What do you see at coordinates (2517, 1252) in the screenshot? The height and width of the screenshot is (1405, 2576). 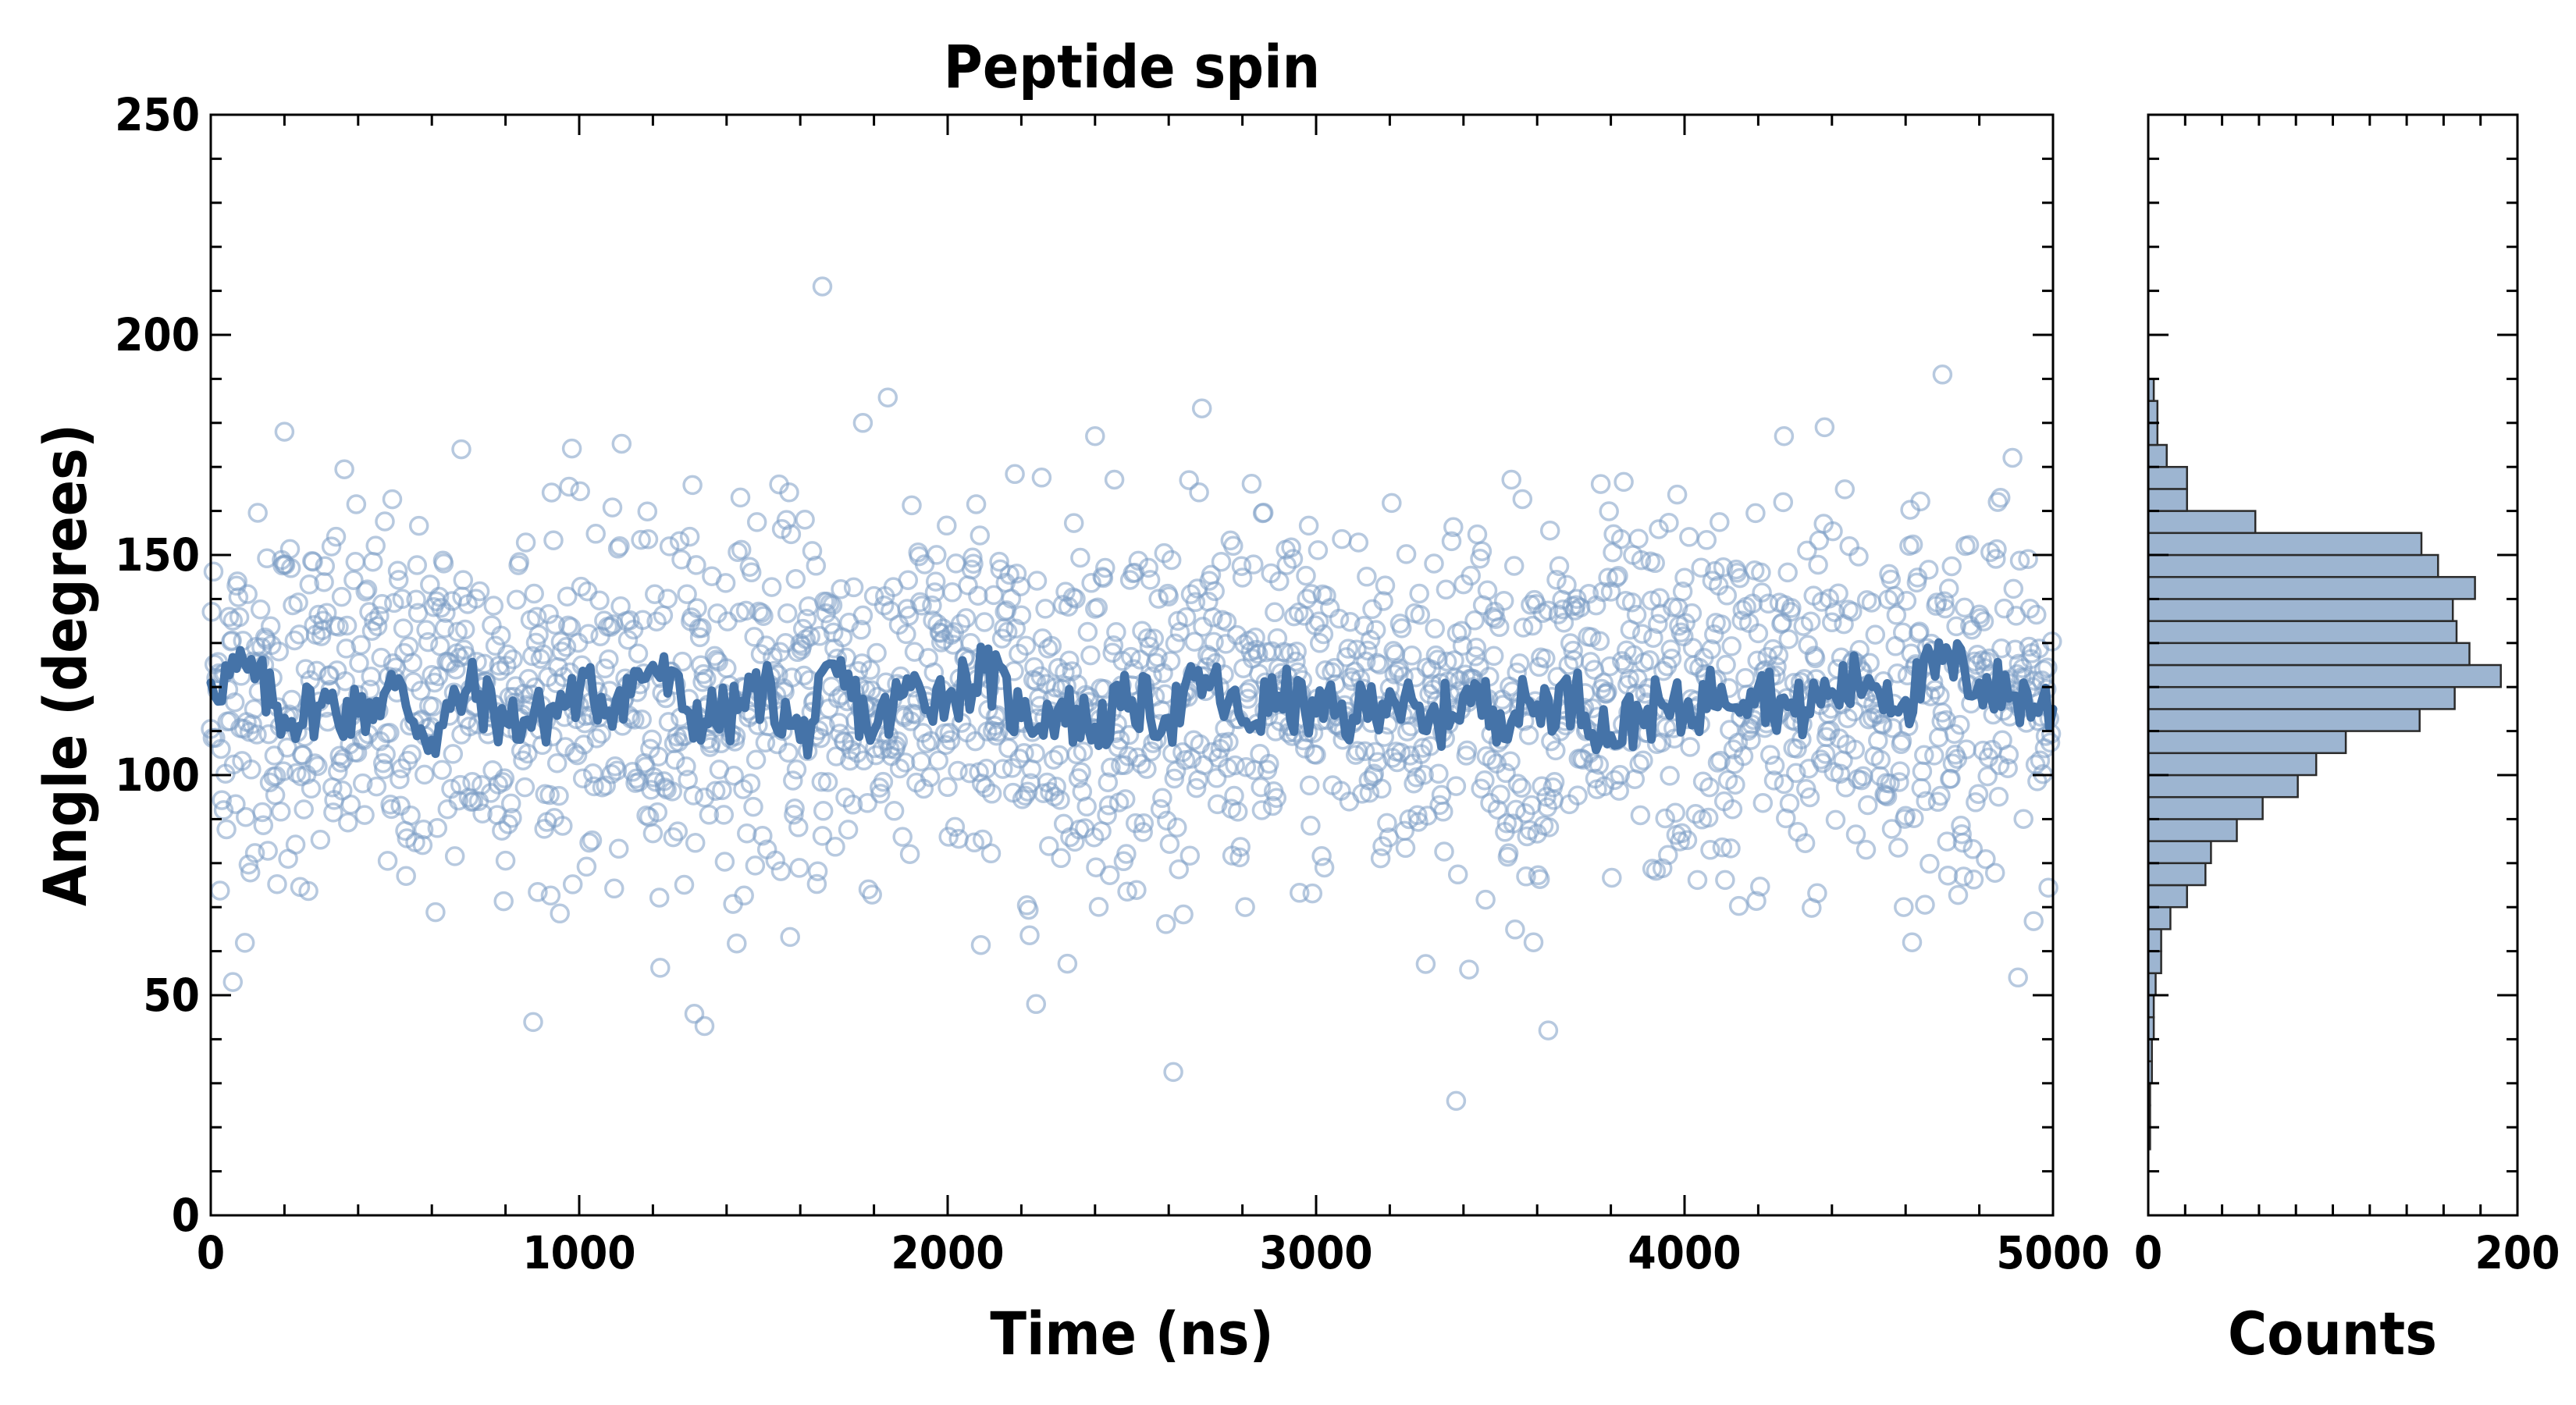 I see `hist-x-tick-label: 200` at bounding box center [2517, 1252].